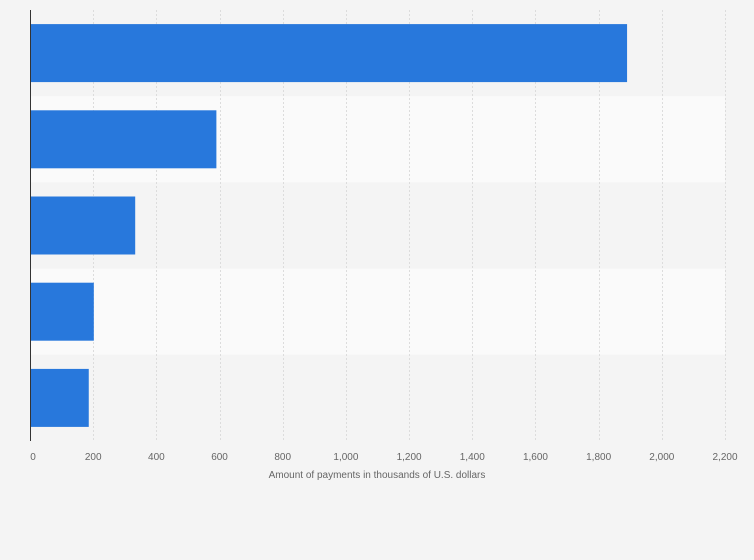  What do you see at coordinates (661, 457) in the screenshot?
I see `x-tick-label-2000: 2,000` at bounding box center [661, 457].